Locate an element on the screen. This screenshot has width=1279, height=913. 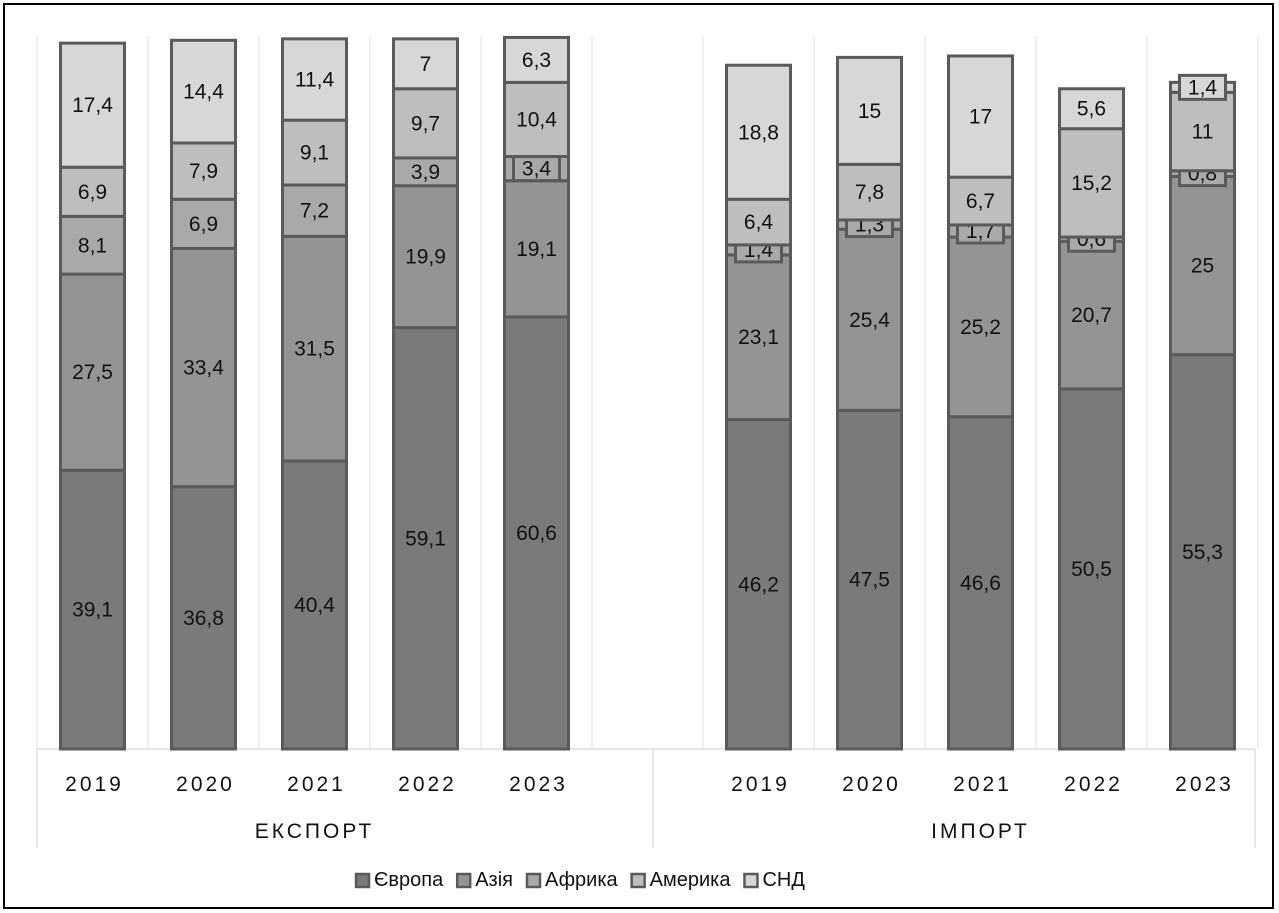
data-label-import-2022-series-1: 20,7 is located at coordinates (1091, 315).